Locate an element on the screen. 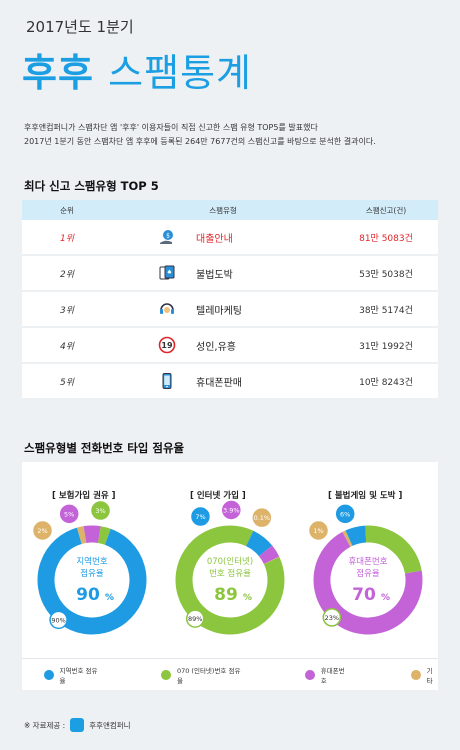 This screenshot has width=460, height=750. table-row: 4위 19 성인,유흥 31만 1992건 is located at coordinates (230, 346).